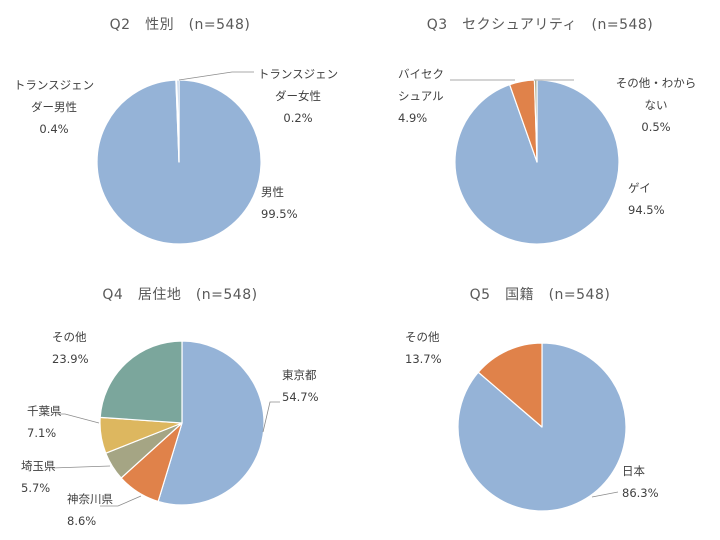  Describe the element at coordinates (180, 25) in the screenshot. I see `chart-title: Q2 性別 (n=548)` at that location.